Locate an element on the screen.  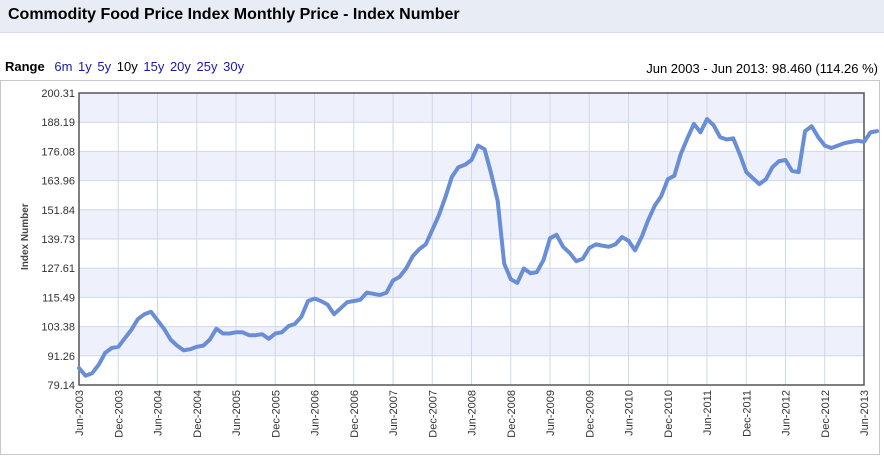
y-tick-label: 139.73 is located at coordinates (58, 240).